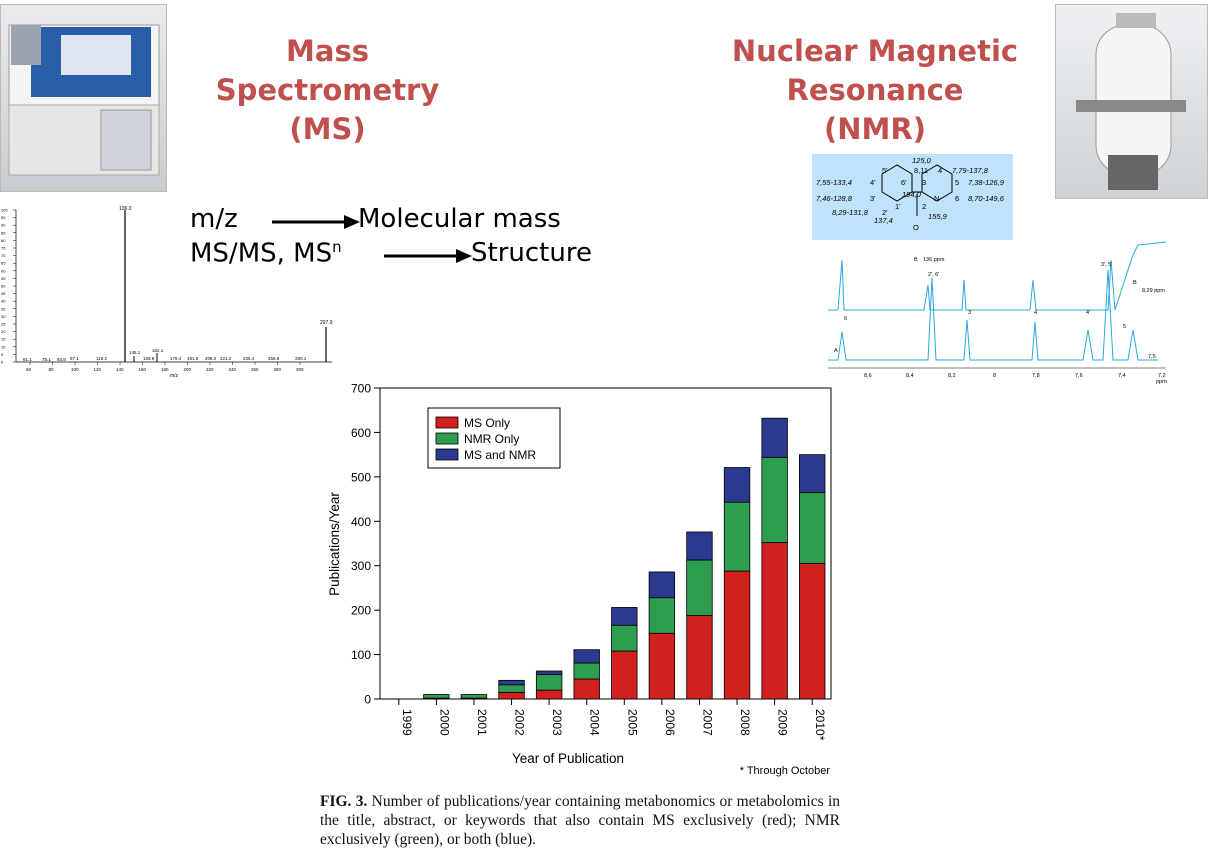 Image resolution: width=1211 pixels, height=855 pixels. I want to click on nmr-label: 1', so click(898, 206).